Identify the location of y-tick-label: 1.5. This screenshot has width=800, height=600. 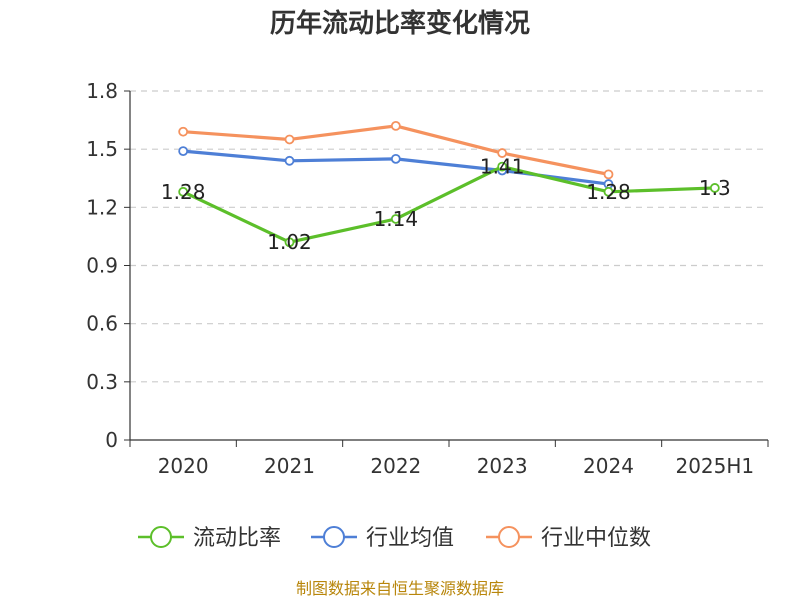
(102, 149).